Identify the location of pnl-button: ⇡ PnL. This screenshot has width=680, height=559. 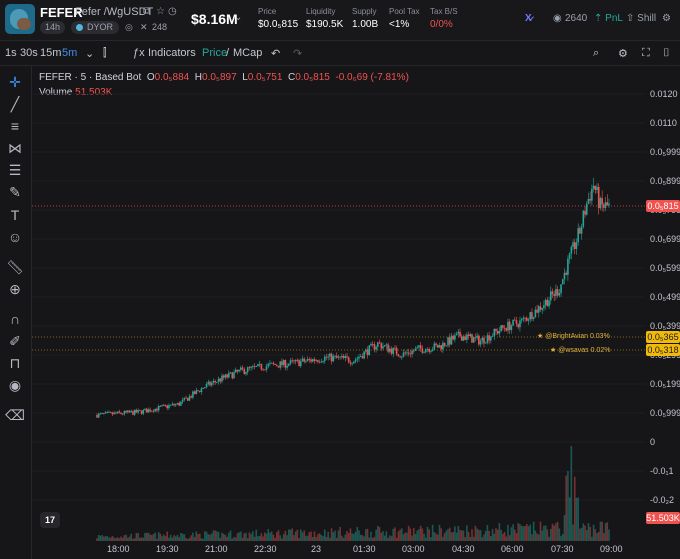
(608, 18).